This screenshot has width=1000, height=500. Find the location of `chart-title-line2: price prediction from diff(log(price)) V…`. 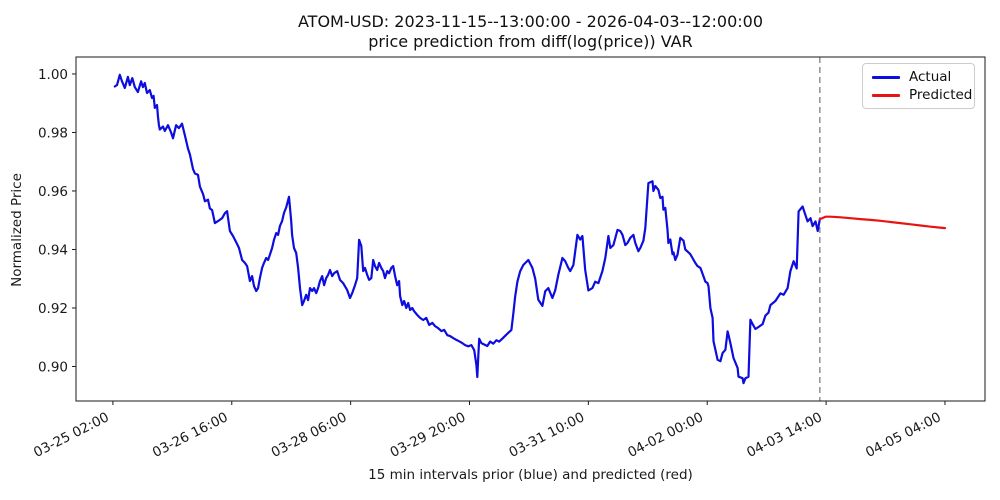

chart-title-line2: price prediction from diff(log(price)) V… is located at coordinates (530, 41).